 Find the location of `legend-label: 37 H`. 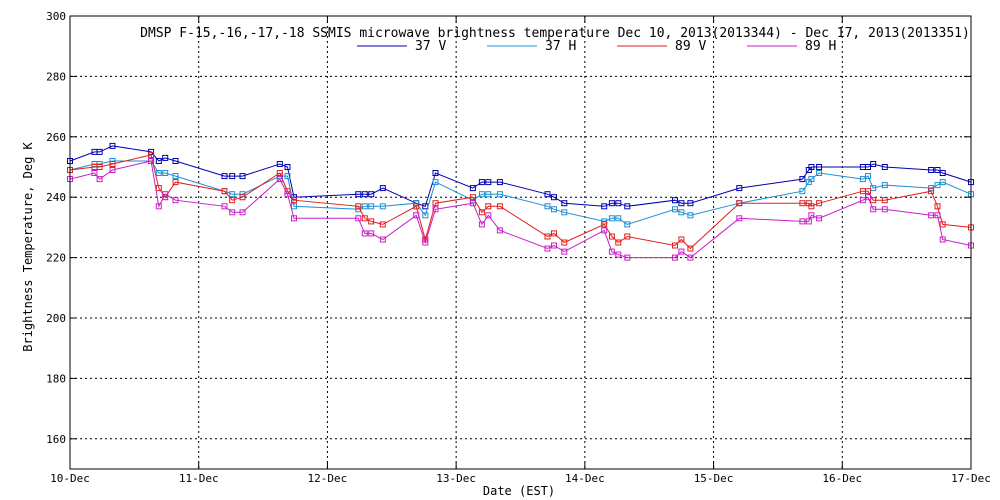

legend-label: 37 H is located at coordinates (560, 46).